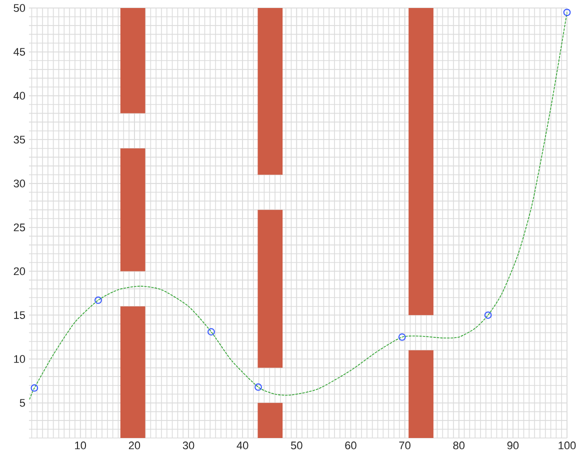 The image size is (581, 463). I want to click on y-tick-label: 15, so click(20, 315).